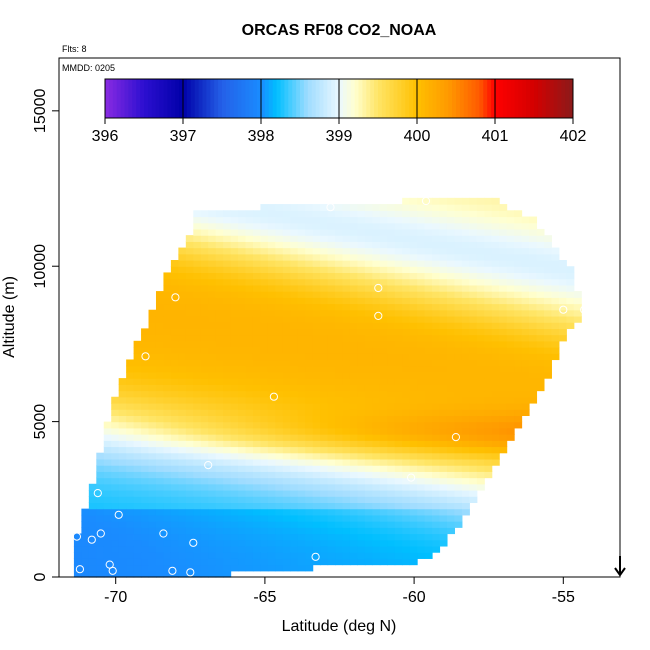 The height and width of the screenshot is (650, 650). I want to click on colorbar-tick-label: 400, so click(417, 136).